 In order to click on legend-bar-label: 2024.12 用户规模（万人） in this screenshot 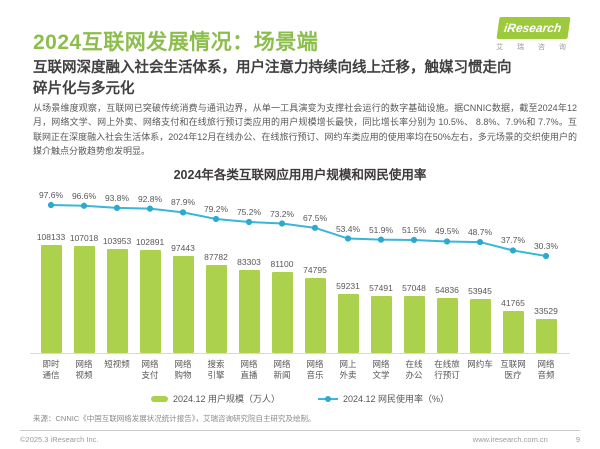, I will do `click(226, 399)`.